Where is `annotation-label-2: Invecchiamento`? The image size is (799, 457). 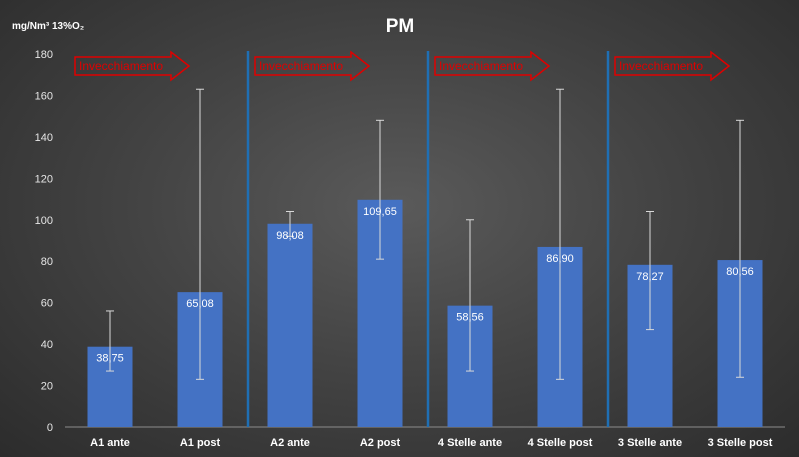
annotation-label-2: Invecchiamento is located at coordinates (301, 66).